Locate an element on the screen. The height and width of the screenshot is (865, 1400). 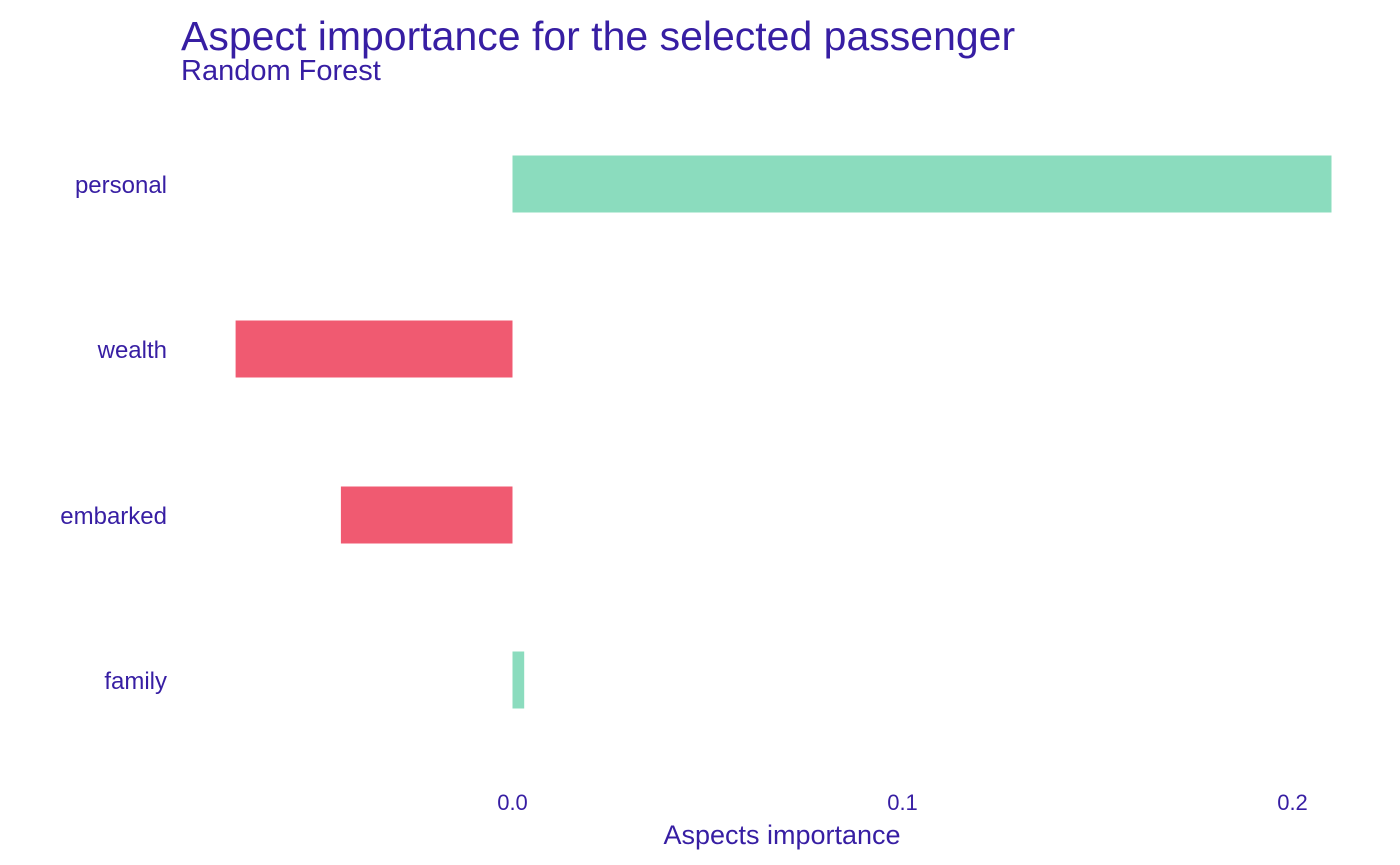
x-tick-label: 0.0 is located at coordinates (512, 802).